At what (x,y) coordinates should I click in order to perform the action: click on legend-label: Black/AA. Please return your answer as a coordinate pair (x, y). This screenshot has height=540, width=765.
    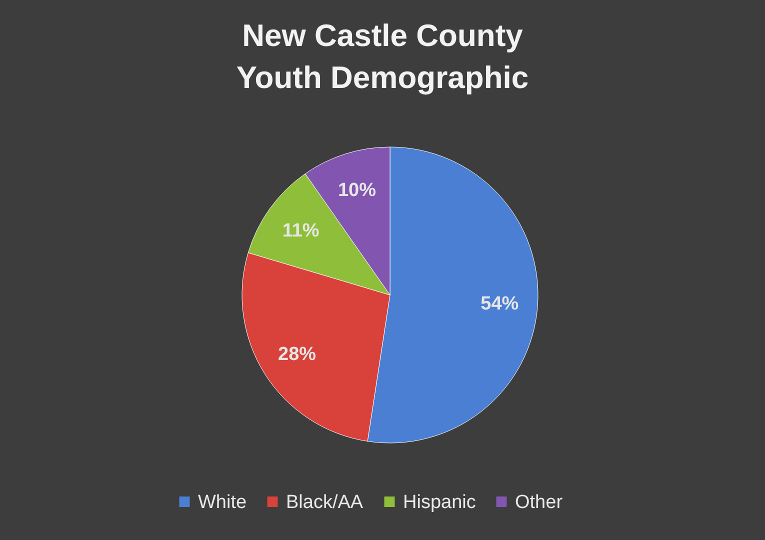
    Looking at the image, I should click on (325, 502).